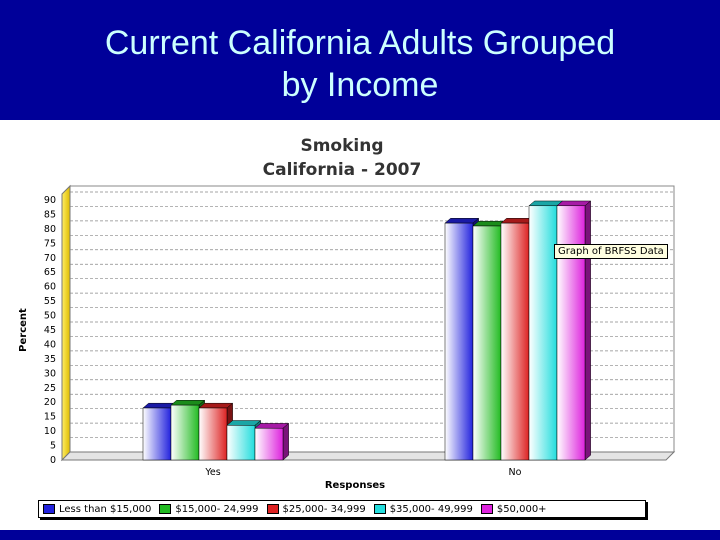  Describe the element at coordinates (50, 388) in the screenshot. I see `y-tick-label: 25` at that location.